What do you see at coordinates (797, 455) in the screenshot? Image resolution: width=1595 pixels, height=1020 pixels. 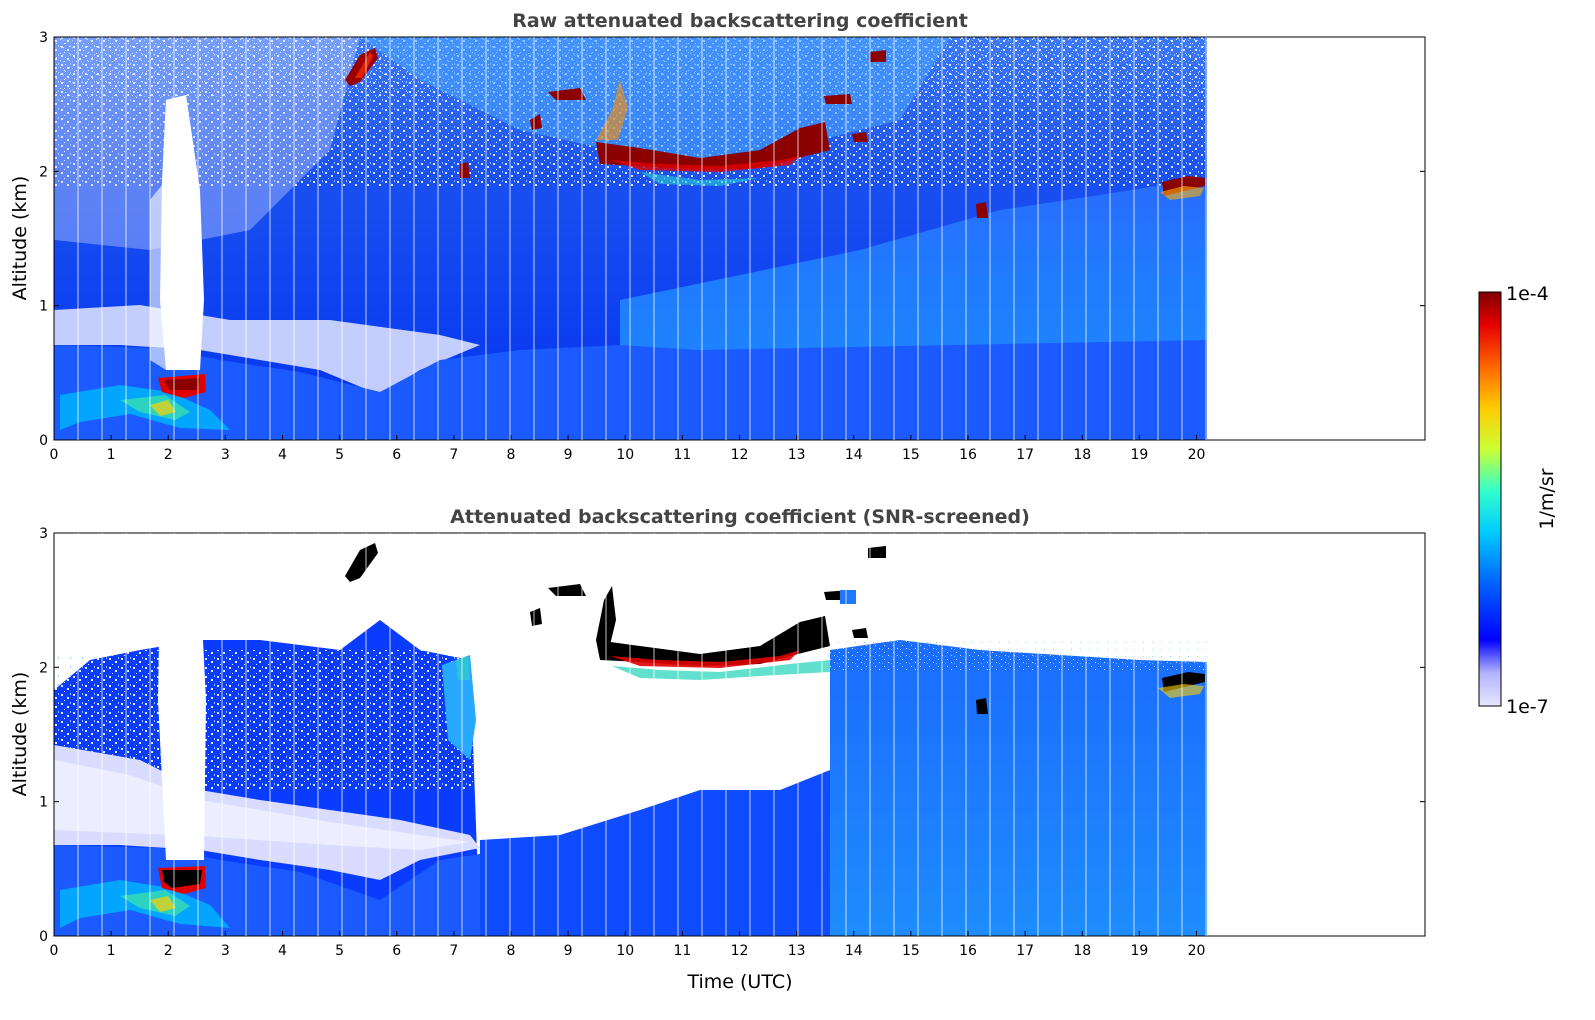 I see `top-x-tick-label: 13` at bounding box center [797, 455].